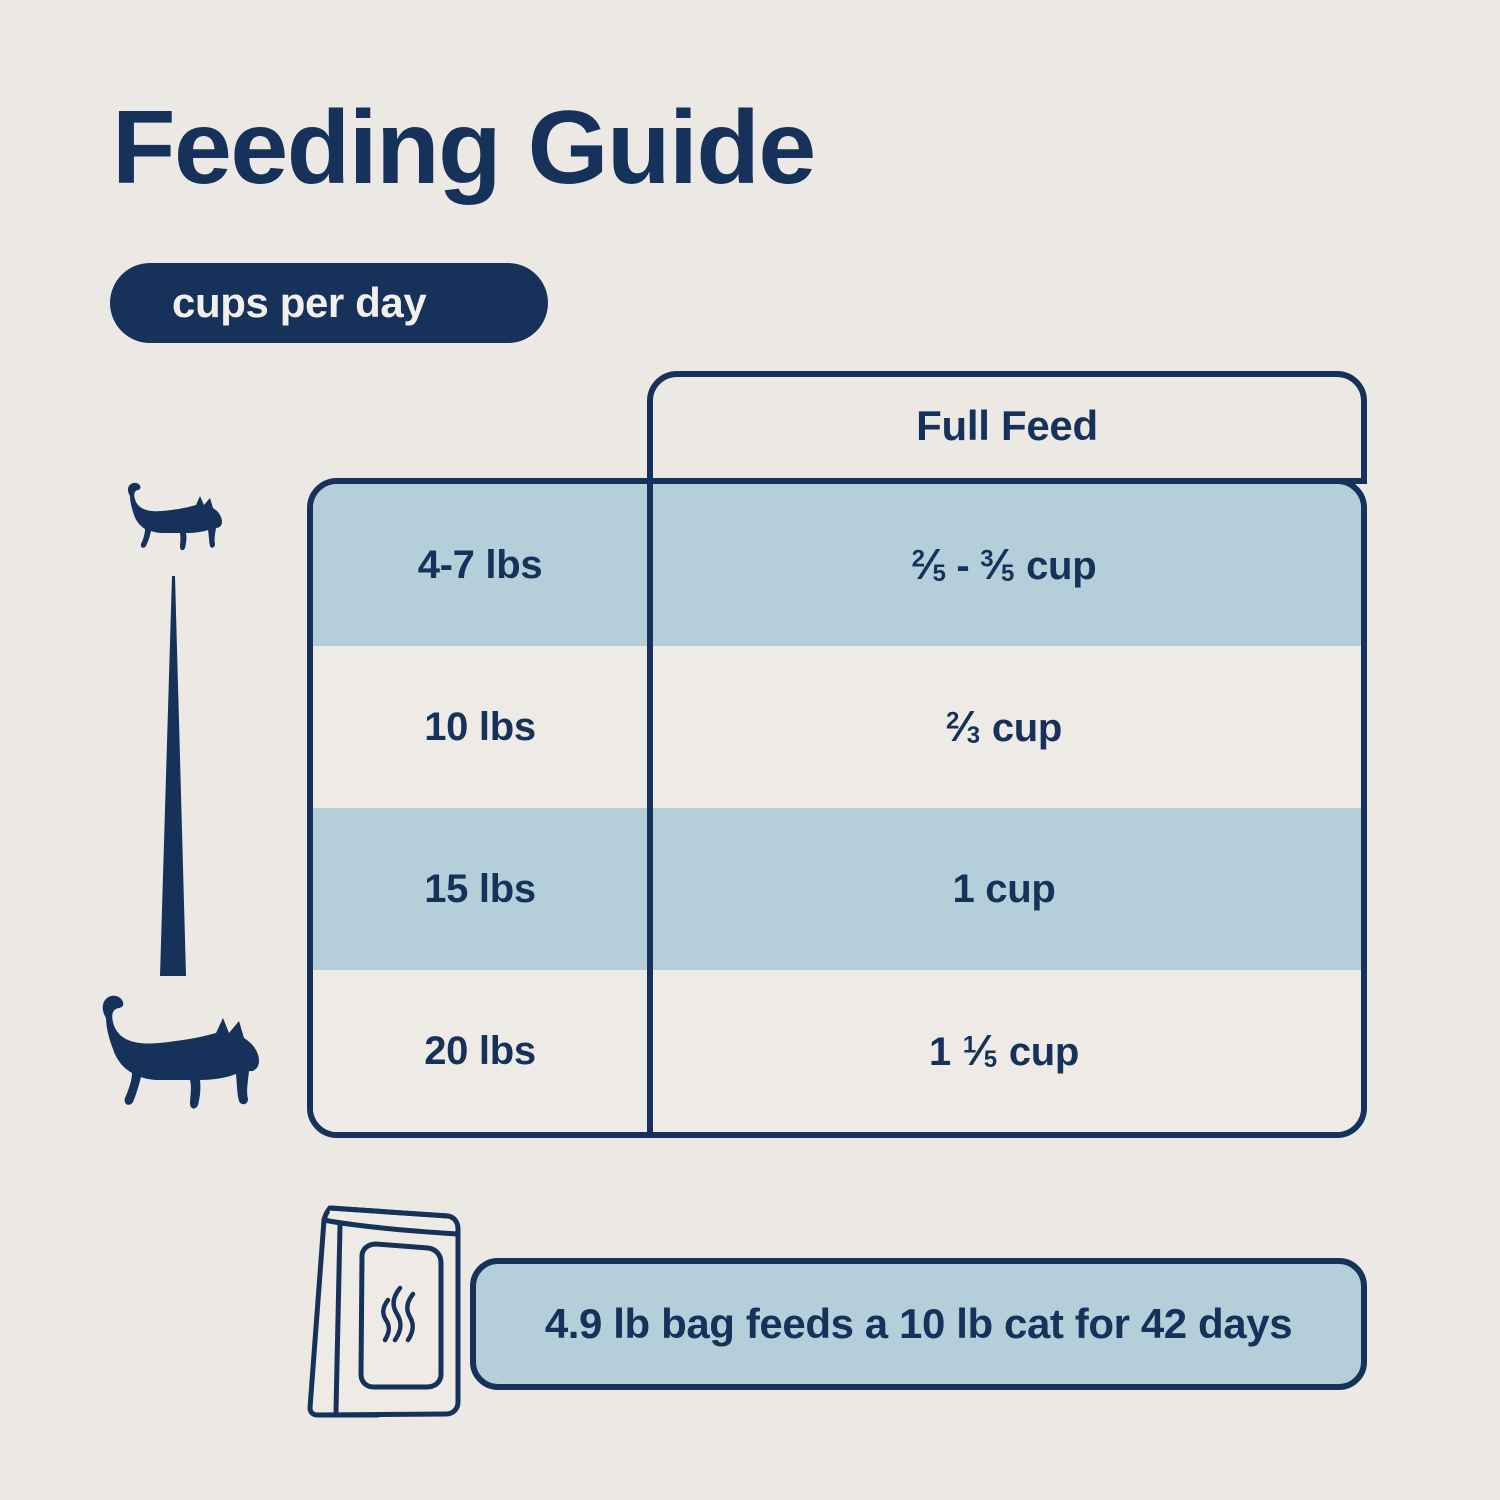 Image resolution: width=1500 pixels, height=1500 pixels. I want to click on cell-weight: 10 lbs, so click(480, 726).